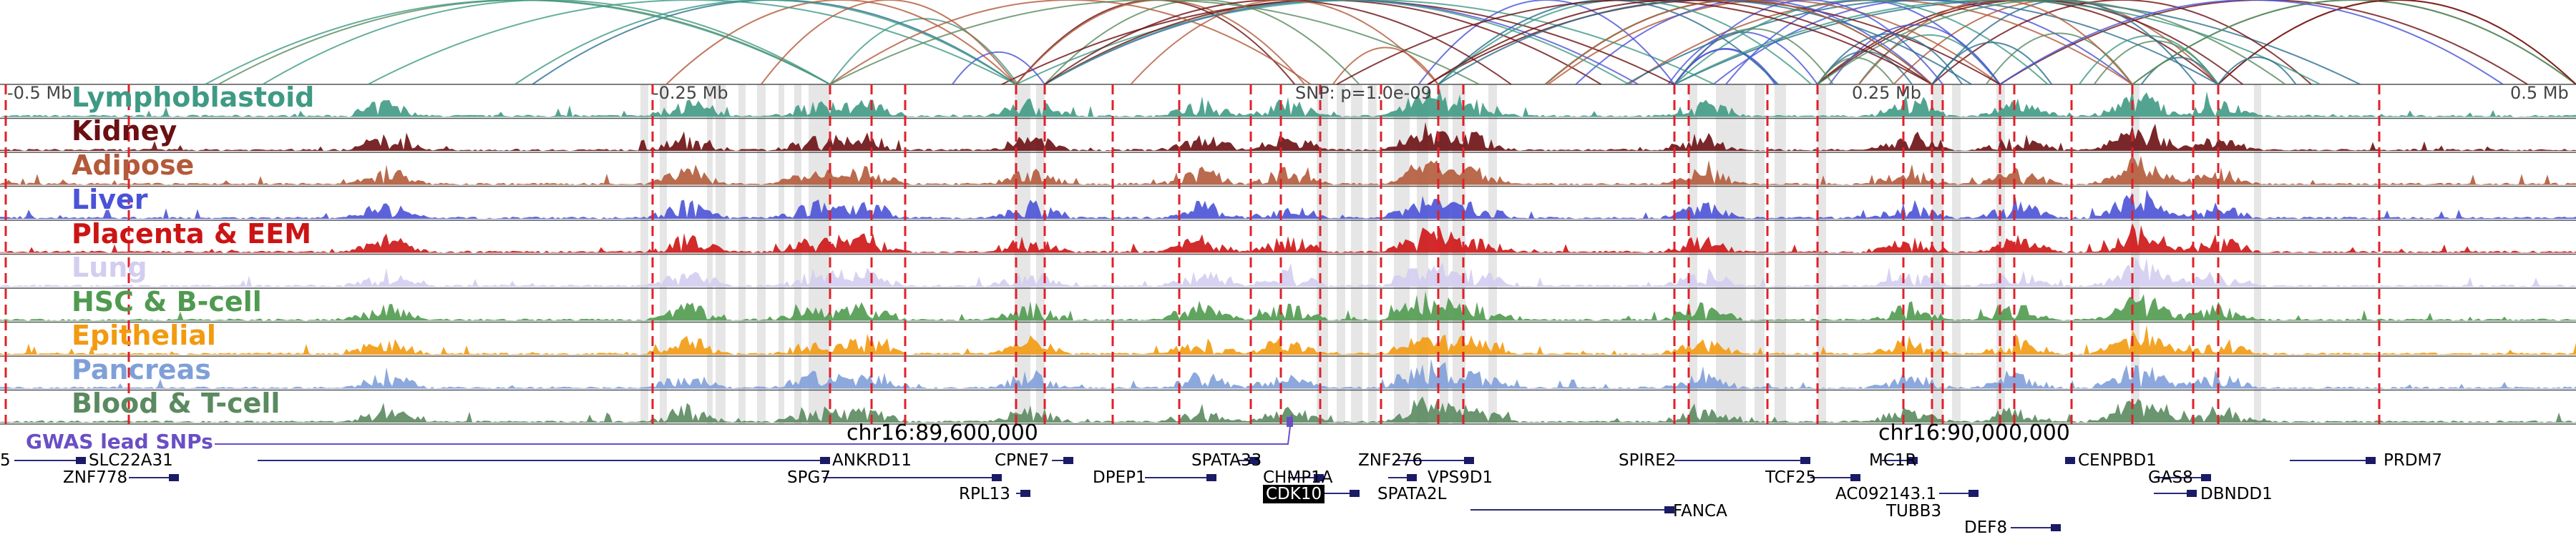 This screenshot has width=2576, height=537. What do you see at coordinates (2117, 460) in the screenshot?
I see `gene-label: CENPBD1` at bounding box center [2117, 460].